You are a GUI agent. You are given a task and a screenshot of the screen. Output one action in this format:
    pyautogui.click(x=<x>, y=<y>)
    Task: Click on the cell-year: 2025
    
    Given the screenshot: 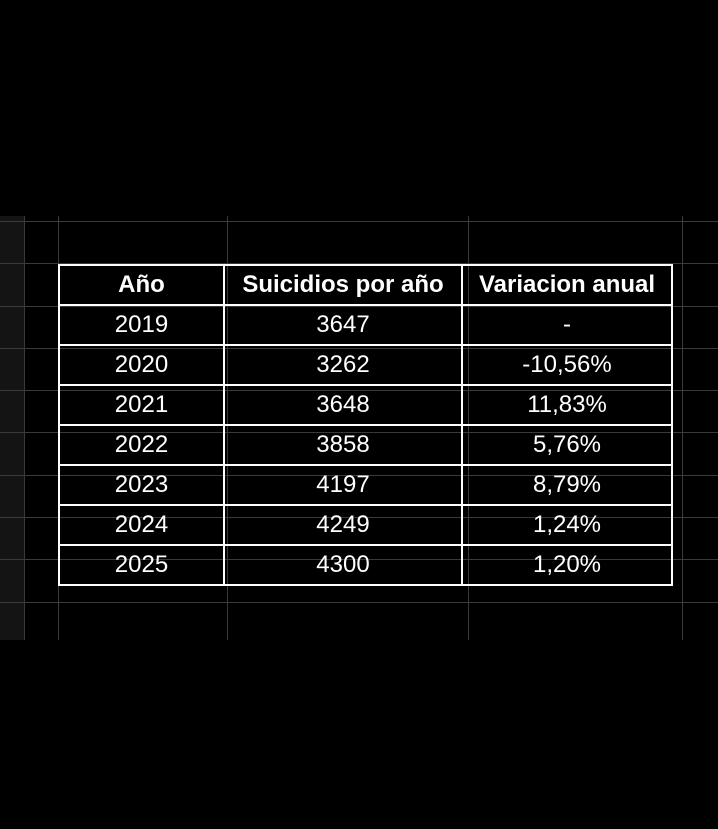 What is the action you would take?
    pyautogui.click(x=141, y=565)
    